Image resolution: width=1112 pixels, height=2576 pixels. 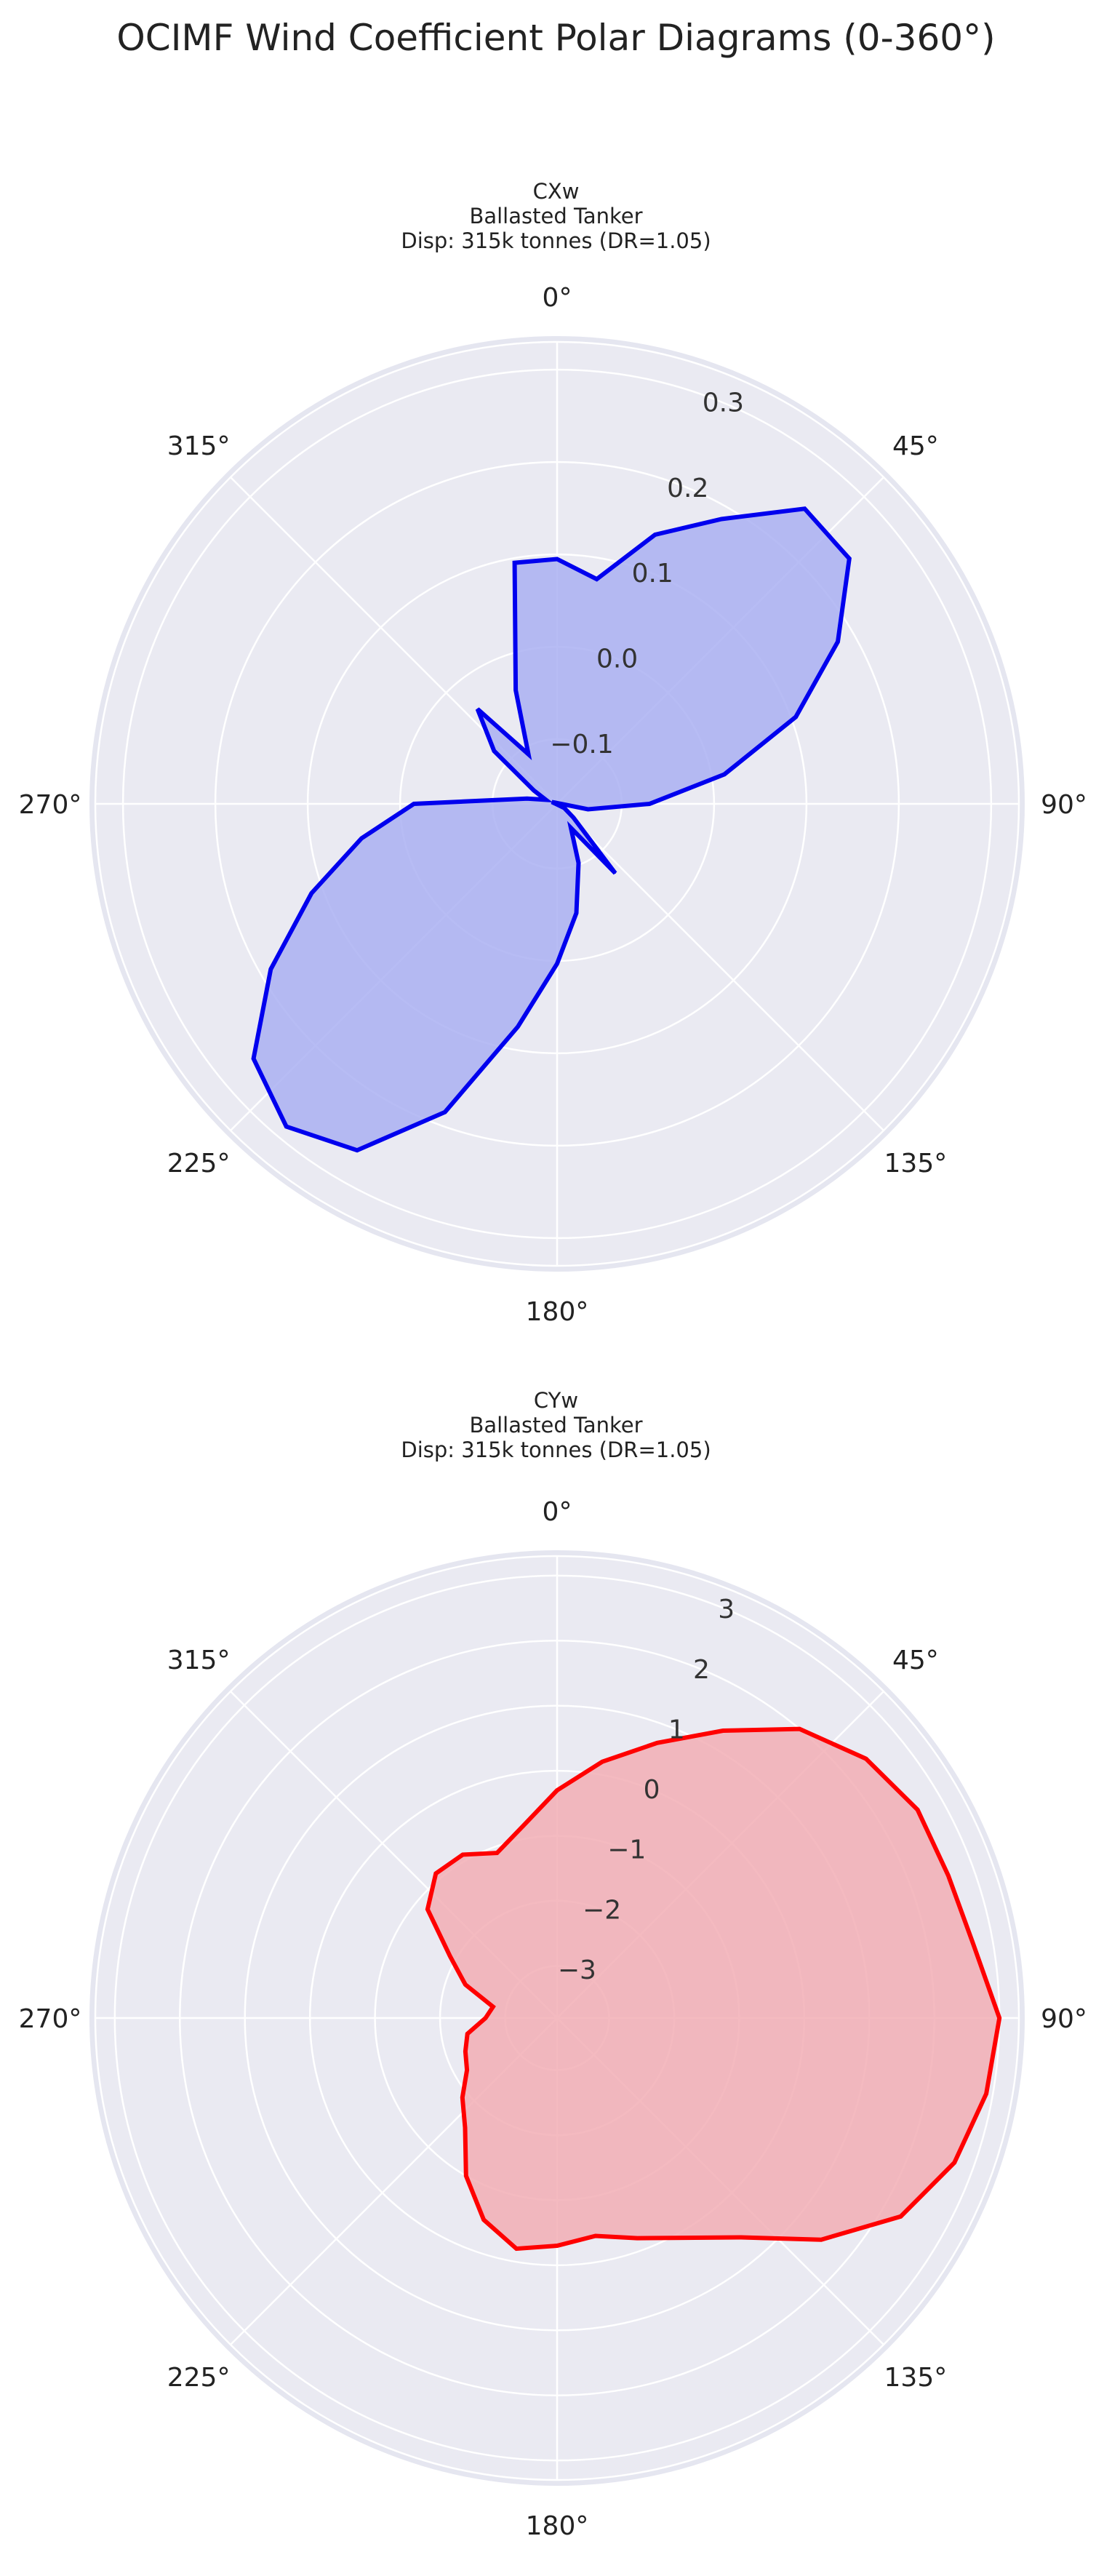 What do you see at coordinates (626, 1850) in the screenshot?
I see `radial-tick-label: −1` at bounding box center [626, 1850].